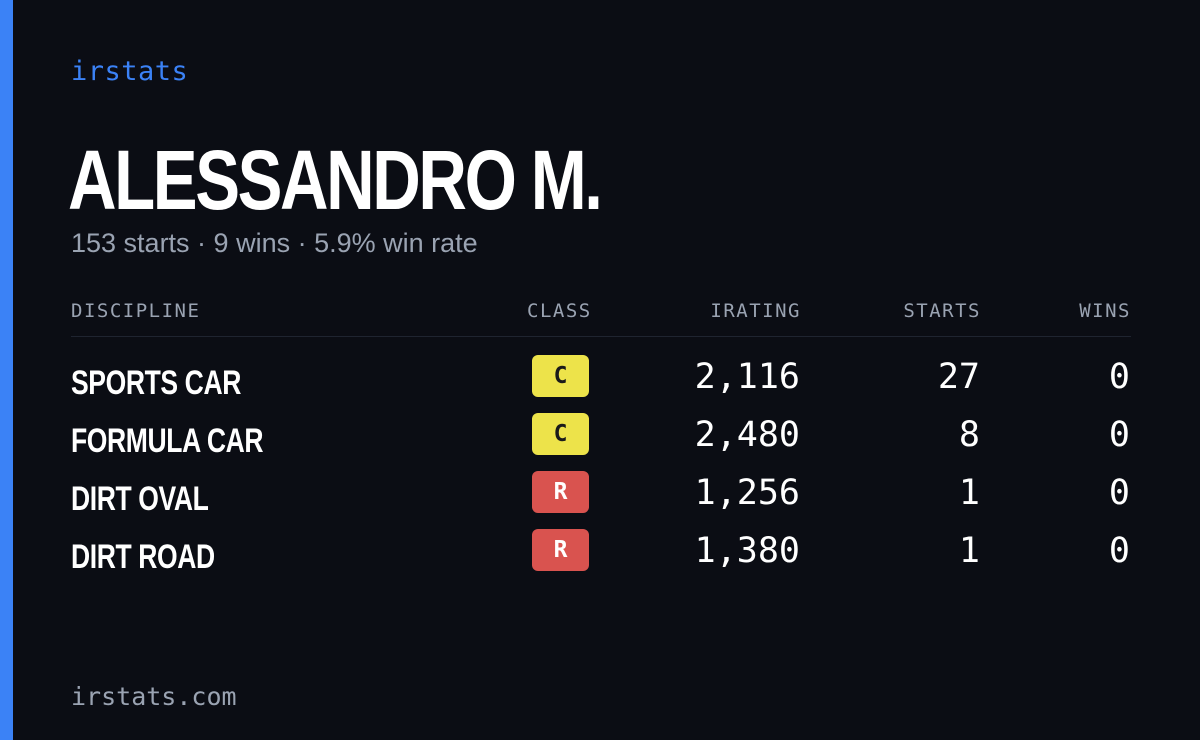  What do you see at coordinates (747, 377) in the screenshot?
I see `irating-value: 2,116` at bounding box center [747, 377].